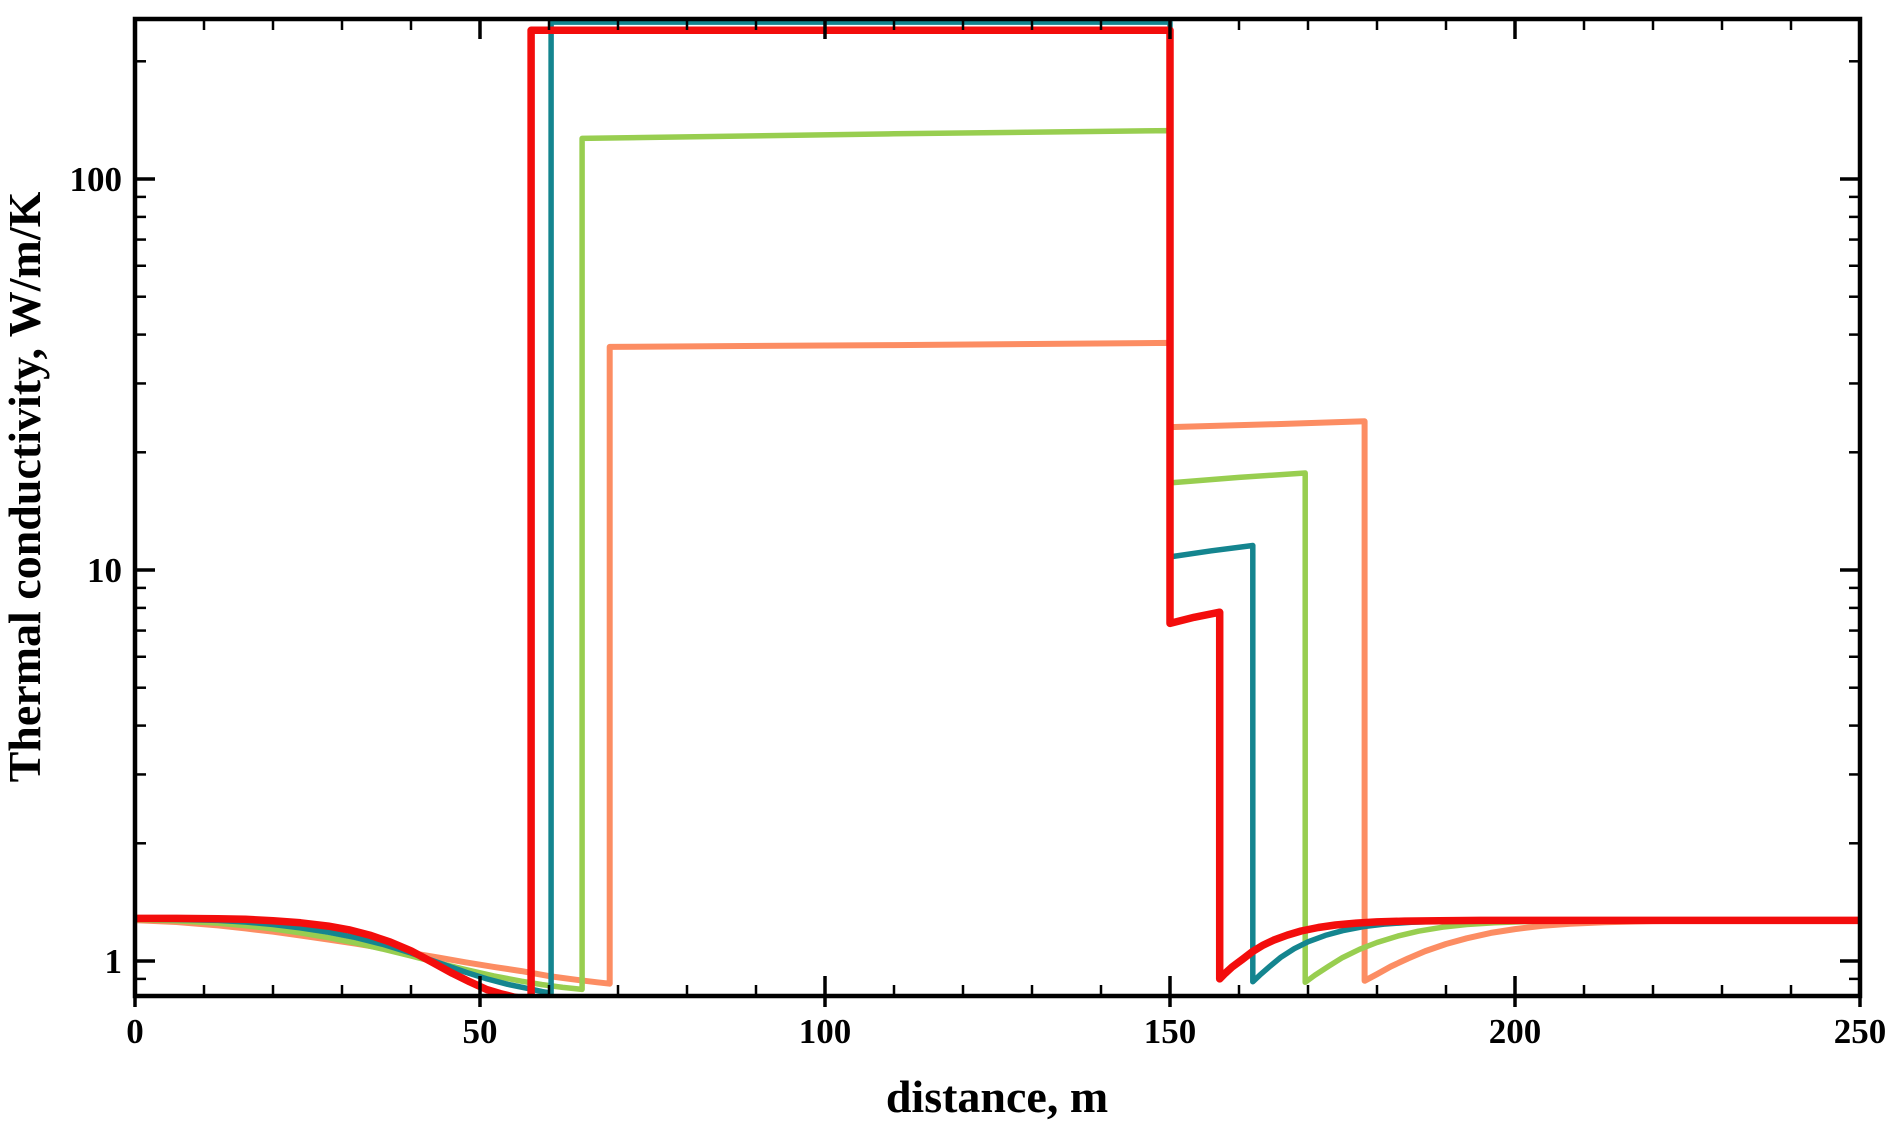 The width and height of the screenshot is (1892, 1132). What do you see at coordinates (480, 1031) in the screenshot?
I see `x-tick-label: 50` at bounding box center [480, 1031].